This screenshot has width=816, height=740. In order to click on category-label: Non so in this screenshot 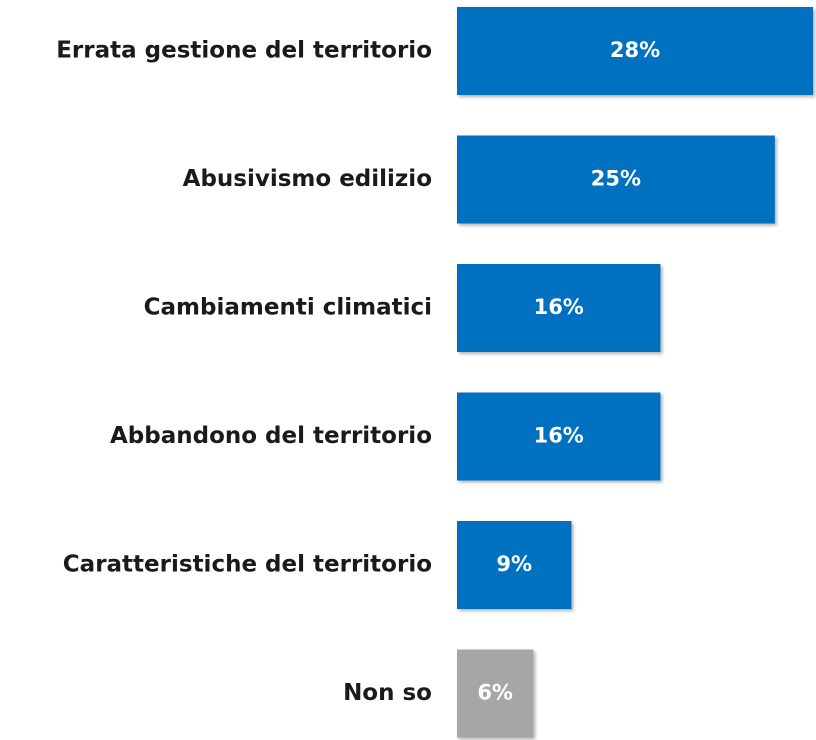, I will do `click(387, 693)`.